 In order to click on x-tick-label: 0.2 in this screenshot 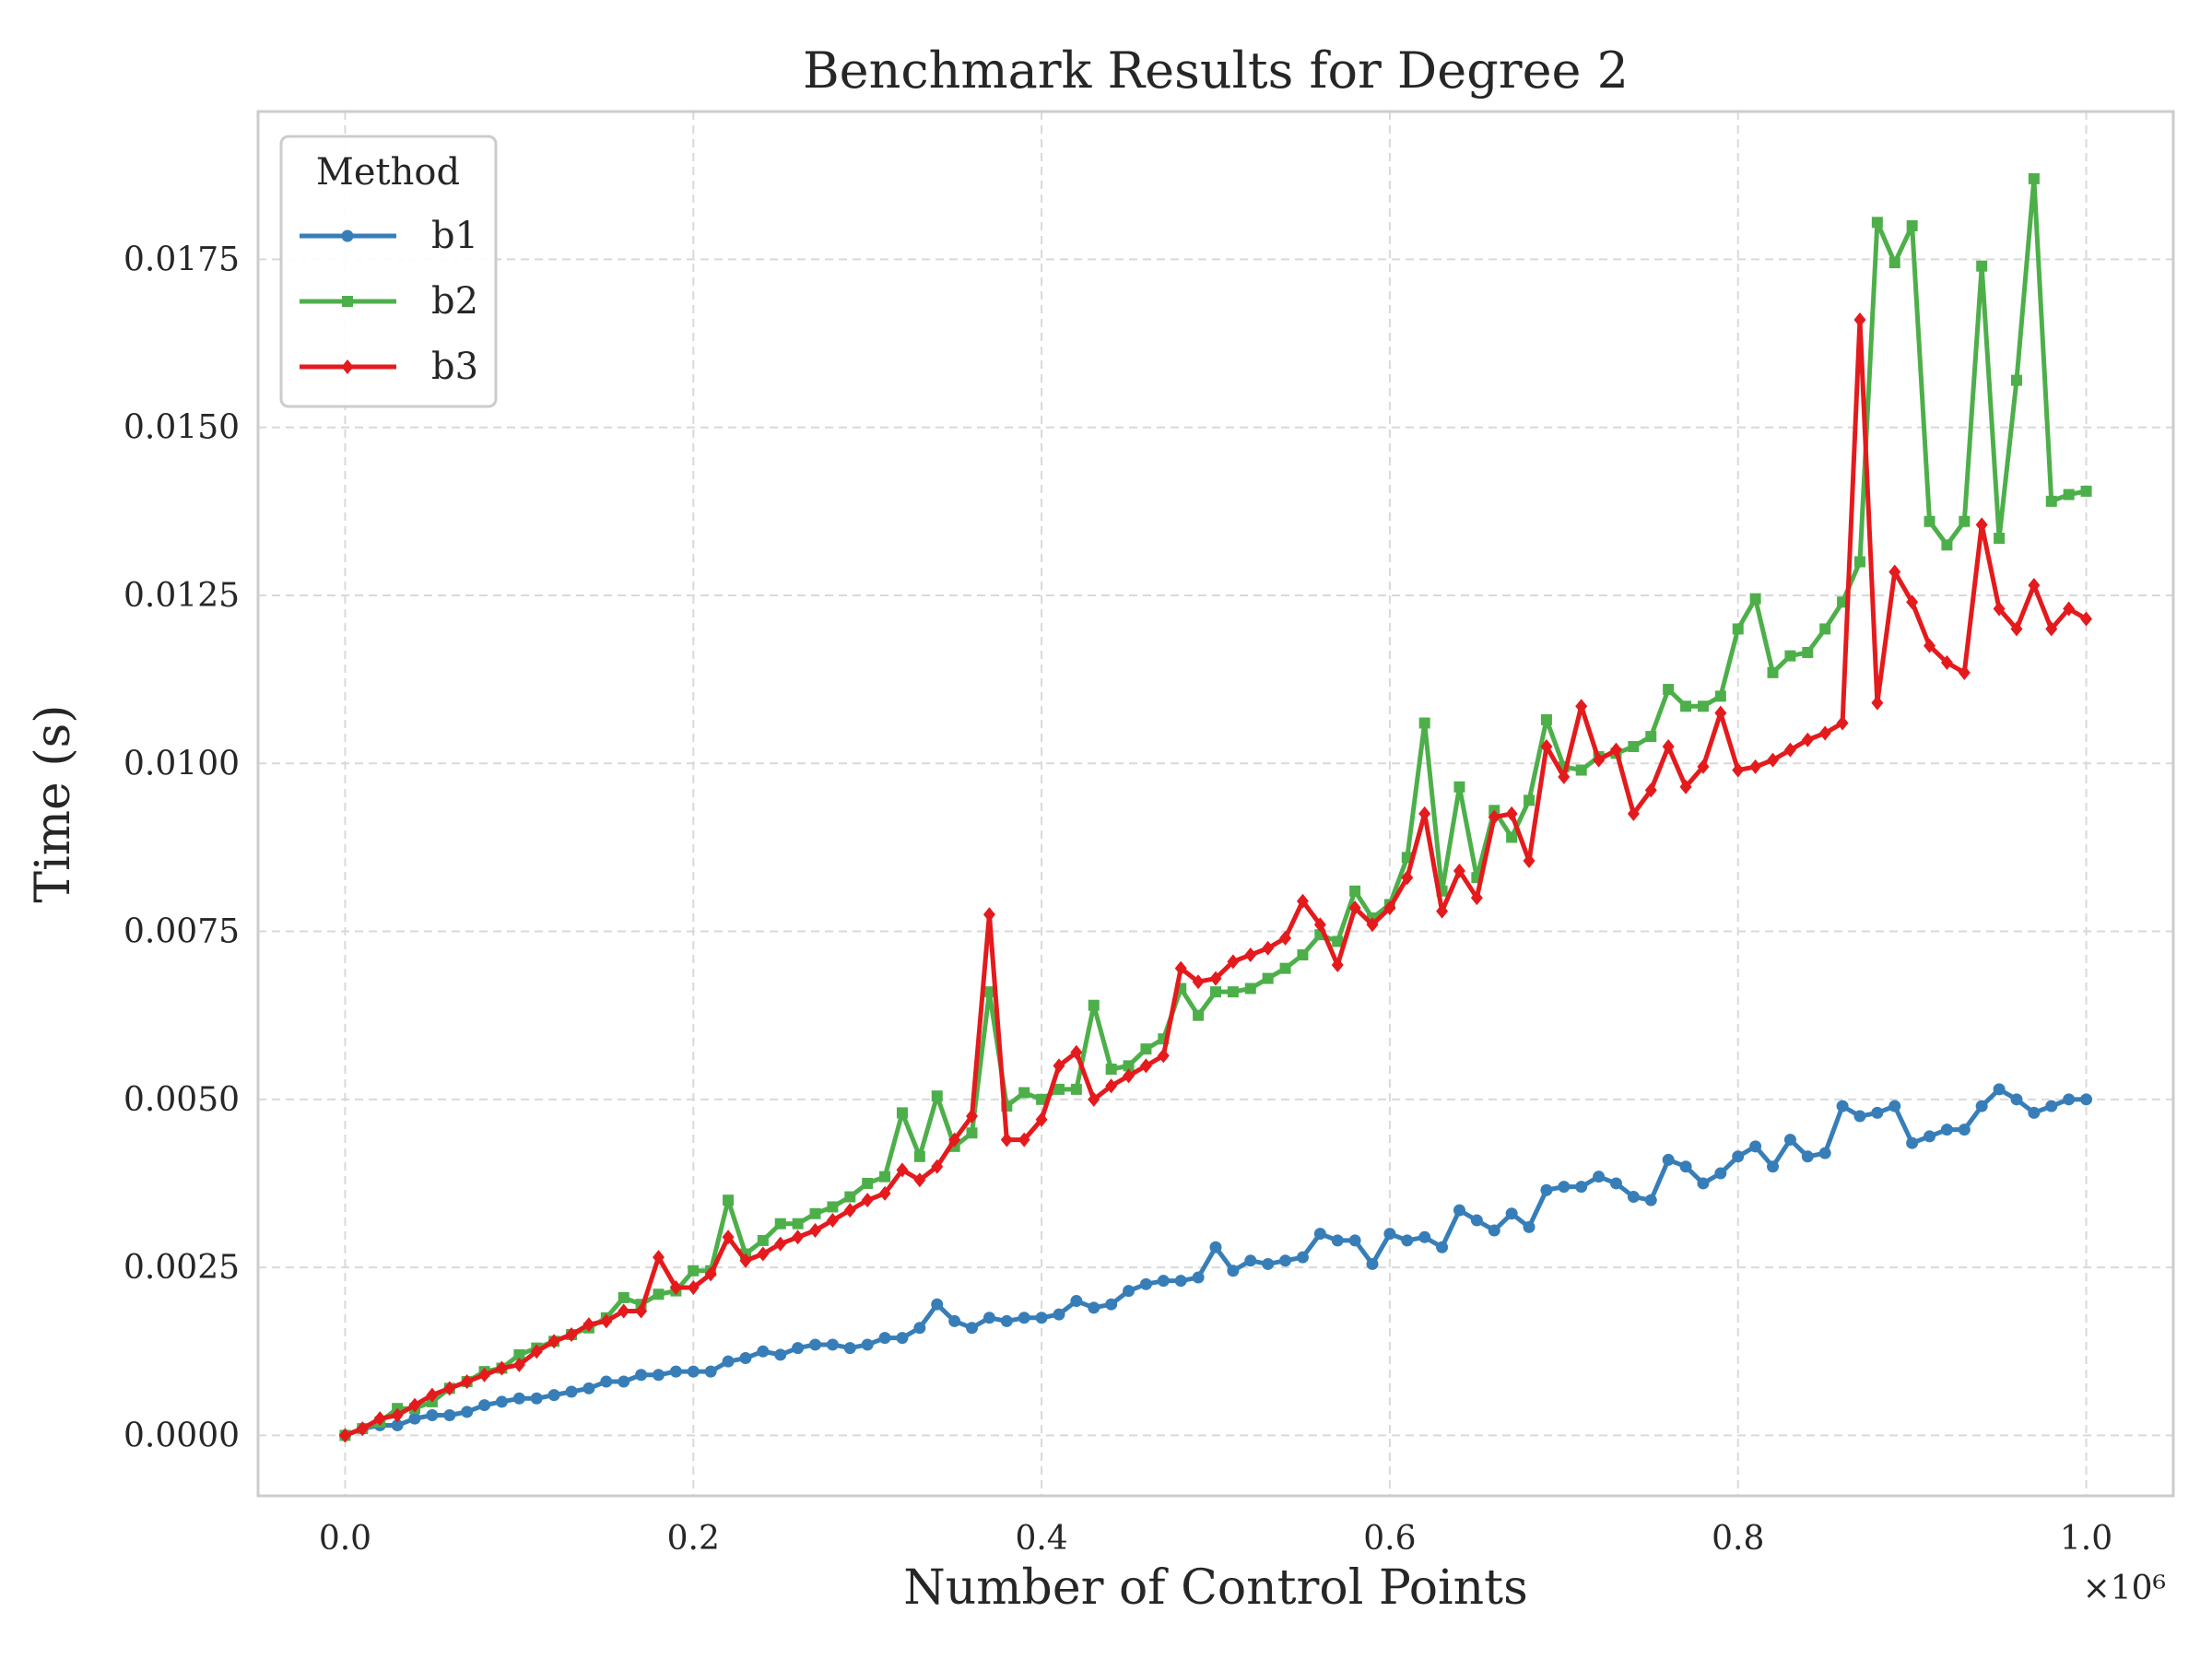, I will do `click(693, 1539)`.